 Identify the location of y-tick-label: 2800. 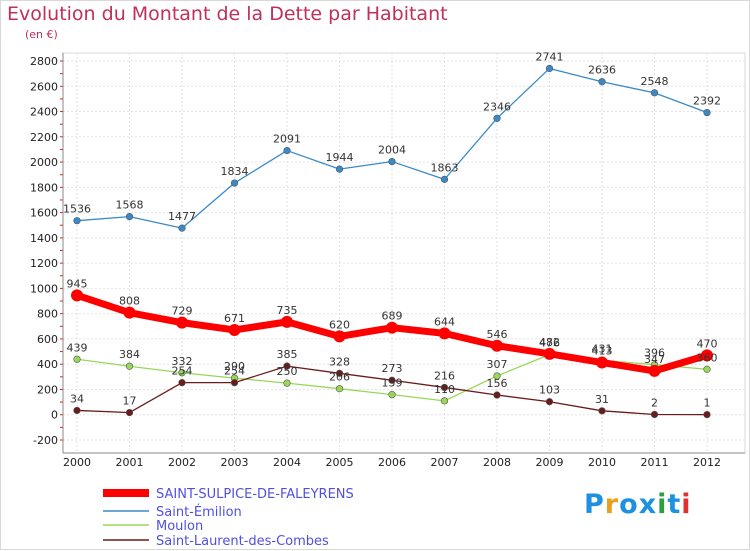
(44, 61).